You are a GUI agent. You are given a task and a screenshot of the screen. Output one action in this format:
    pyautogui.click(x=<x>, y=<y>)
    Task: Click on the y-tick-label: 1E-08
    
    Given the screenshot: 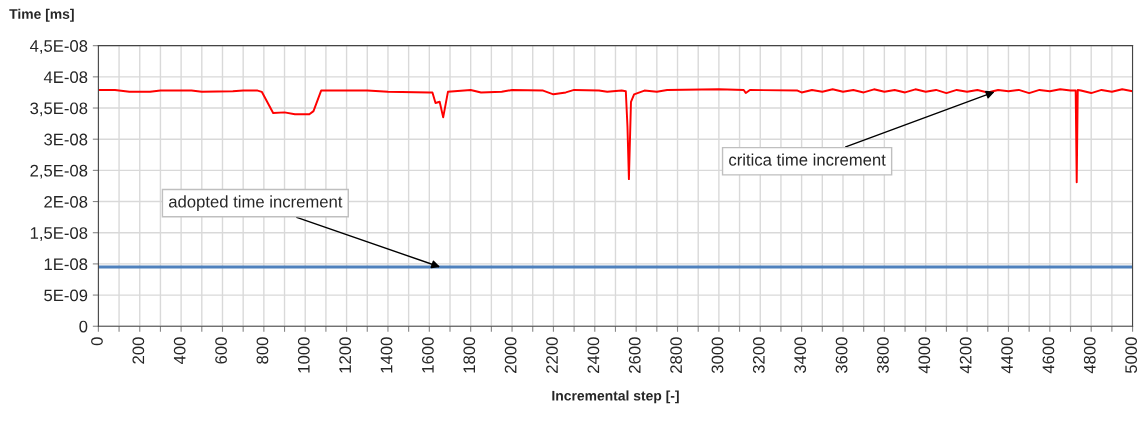 What is the action you would take?
    pyautogui.click(x=66, y=264)
    